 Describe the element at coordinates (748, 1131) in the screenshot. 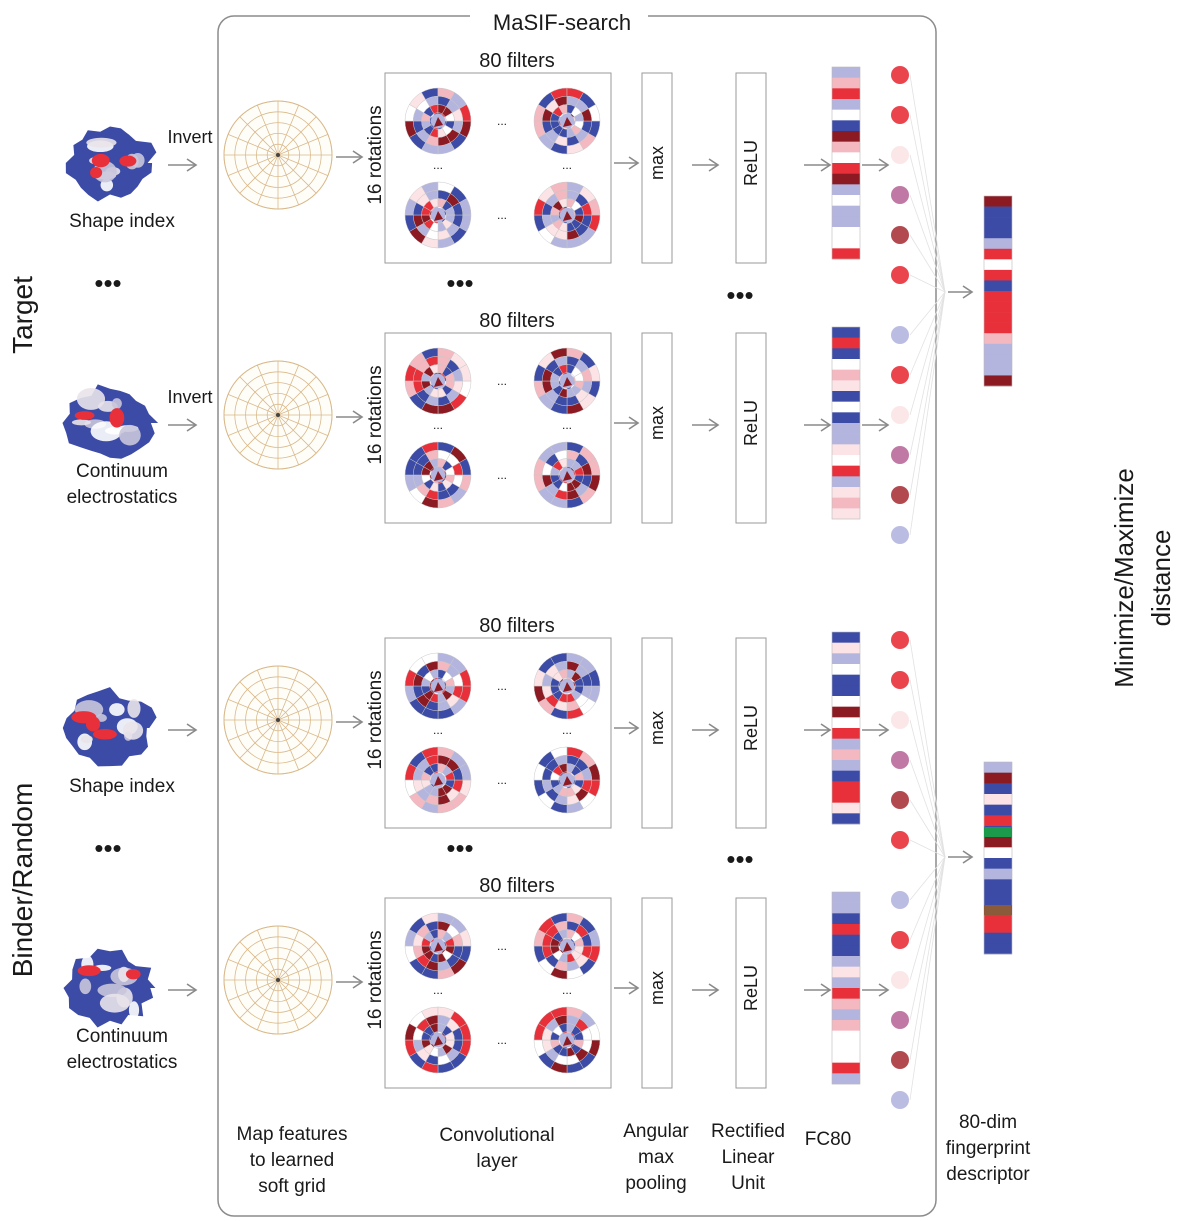

I see `bottom-label-relu: Rectified` at that location.